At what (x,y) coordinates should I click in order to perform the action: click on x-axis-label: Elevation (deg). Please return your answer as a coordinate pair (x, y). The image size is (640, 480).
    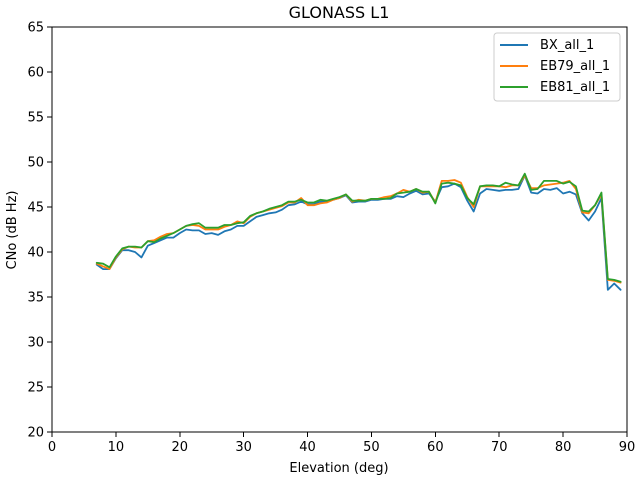
    Looking at the image, I should click on (338, 468).